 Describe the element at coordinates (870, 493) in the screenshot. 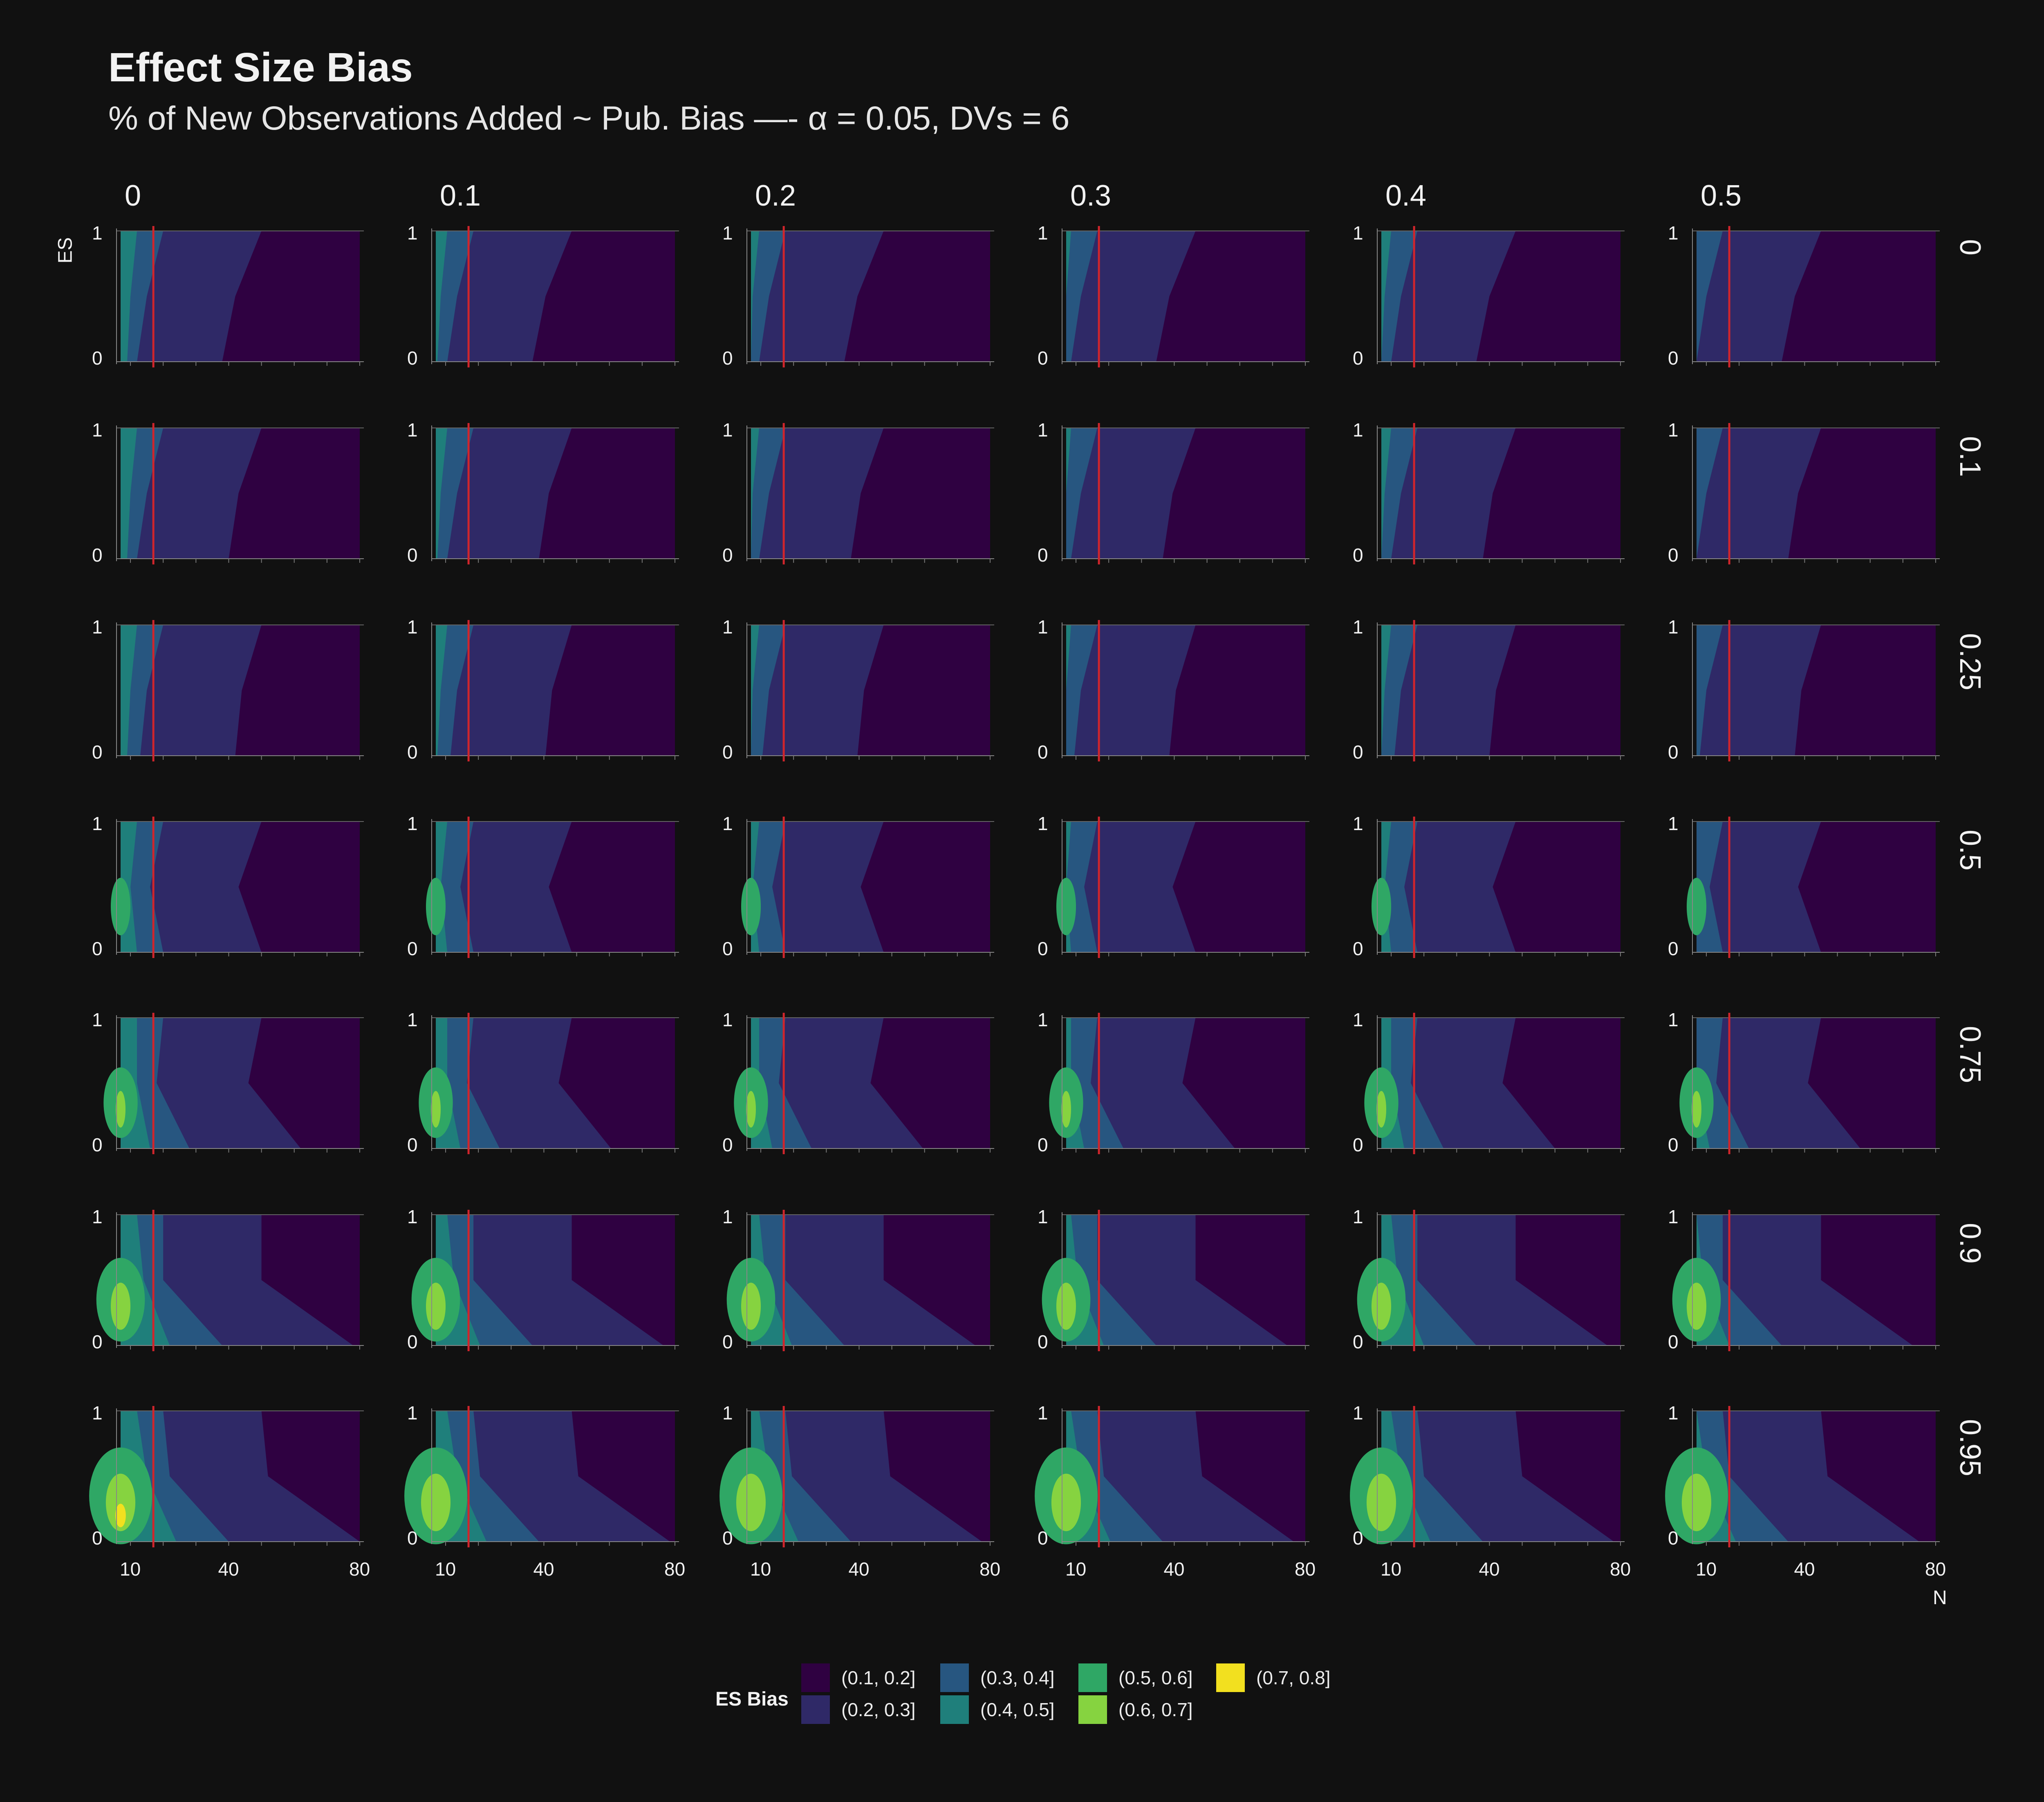

I see `facet-panel-r1-c2` at that location.